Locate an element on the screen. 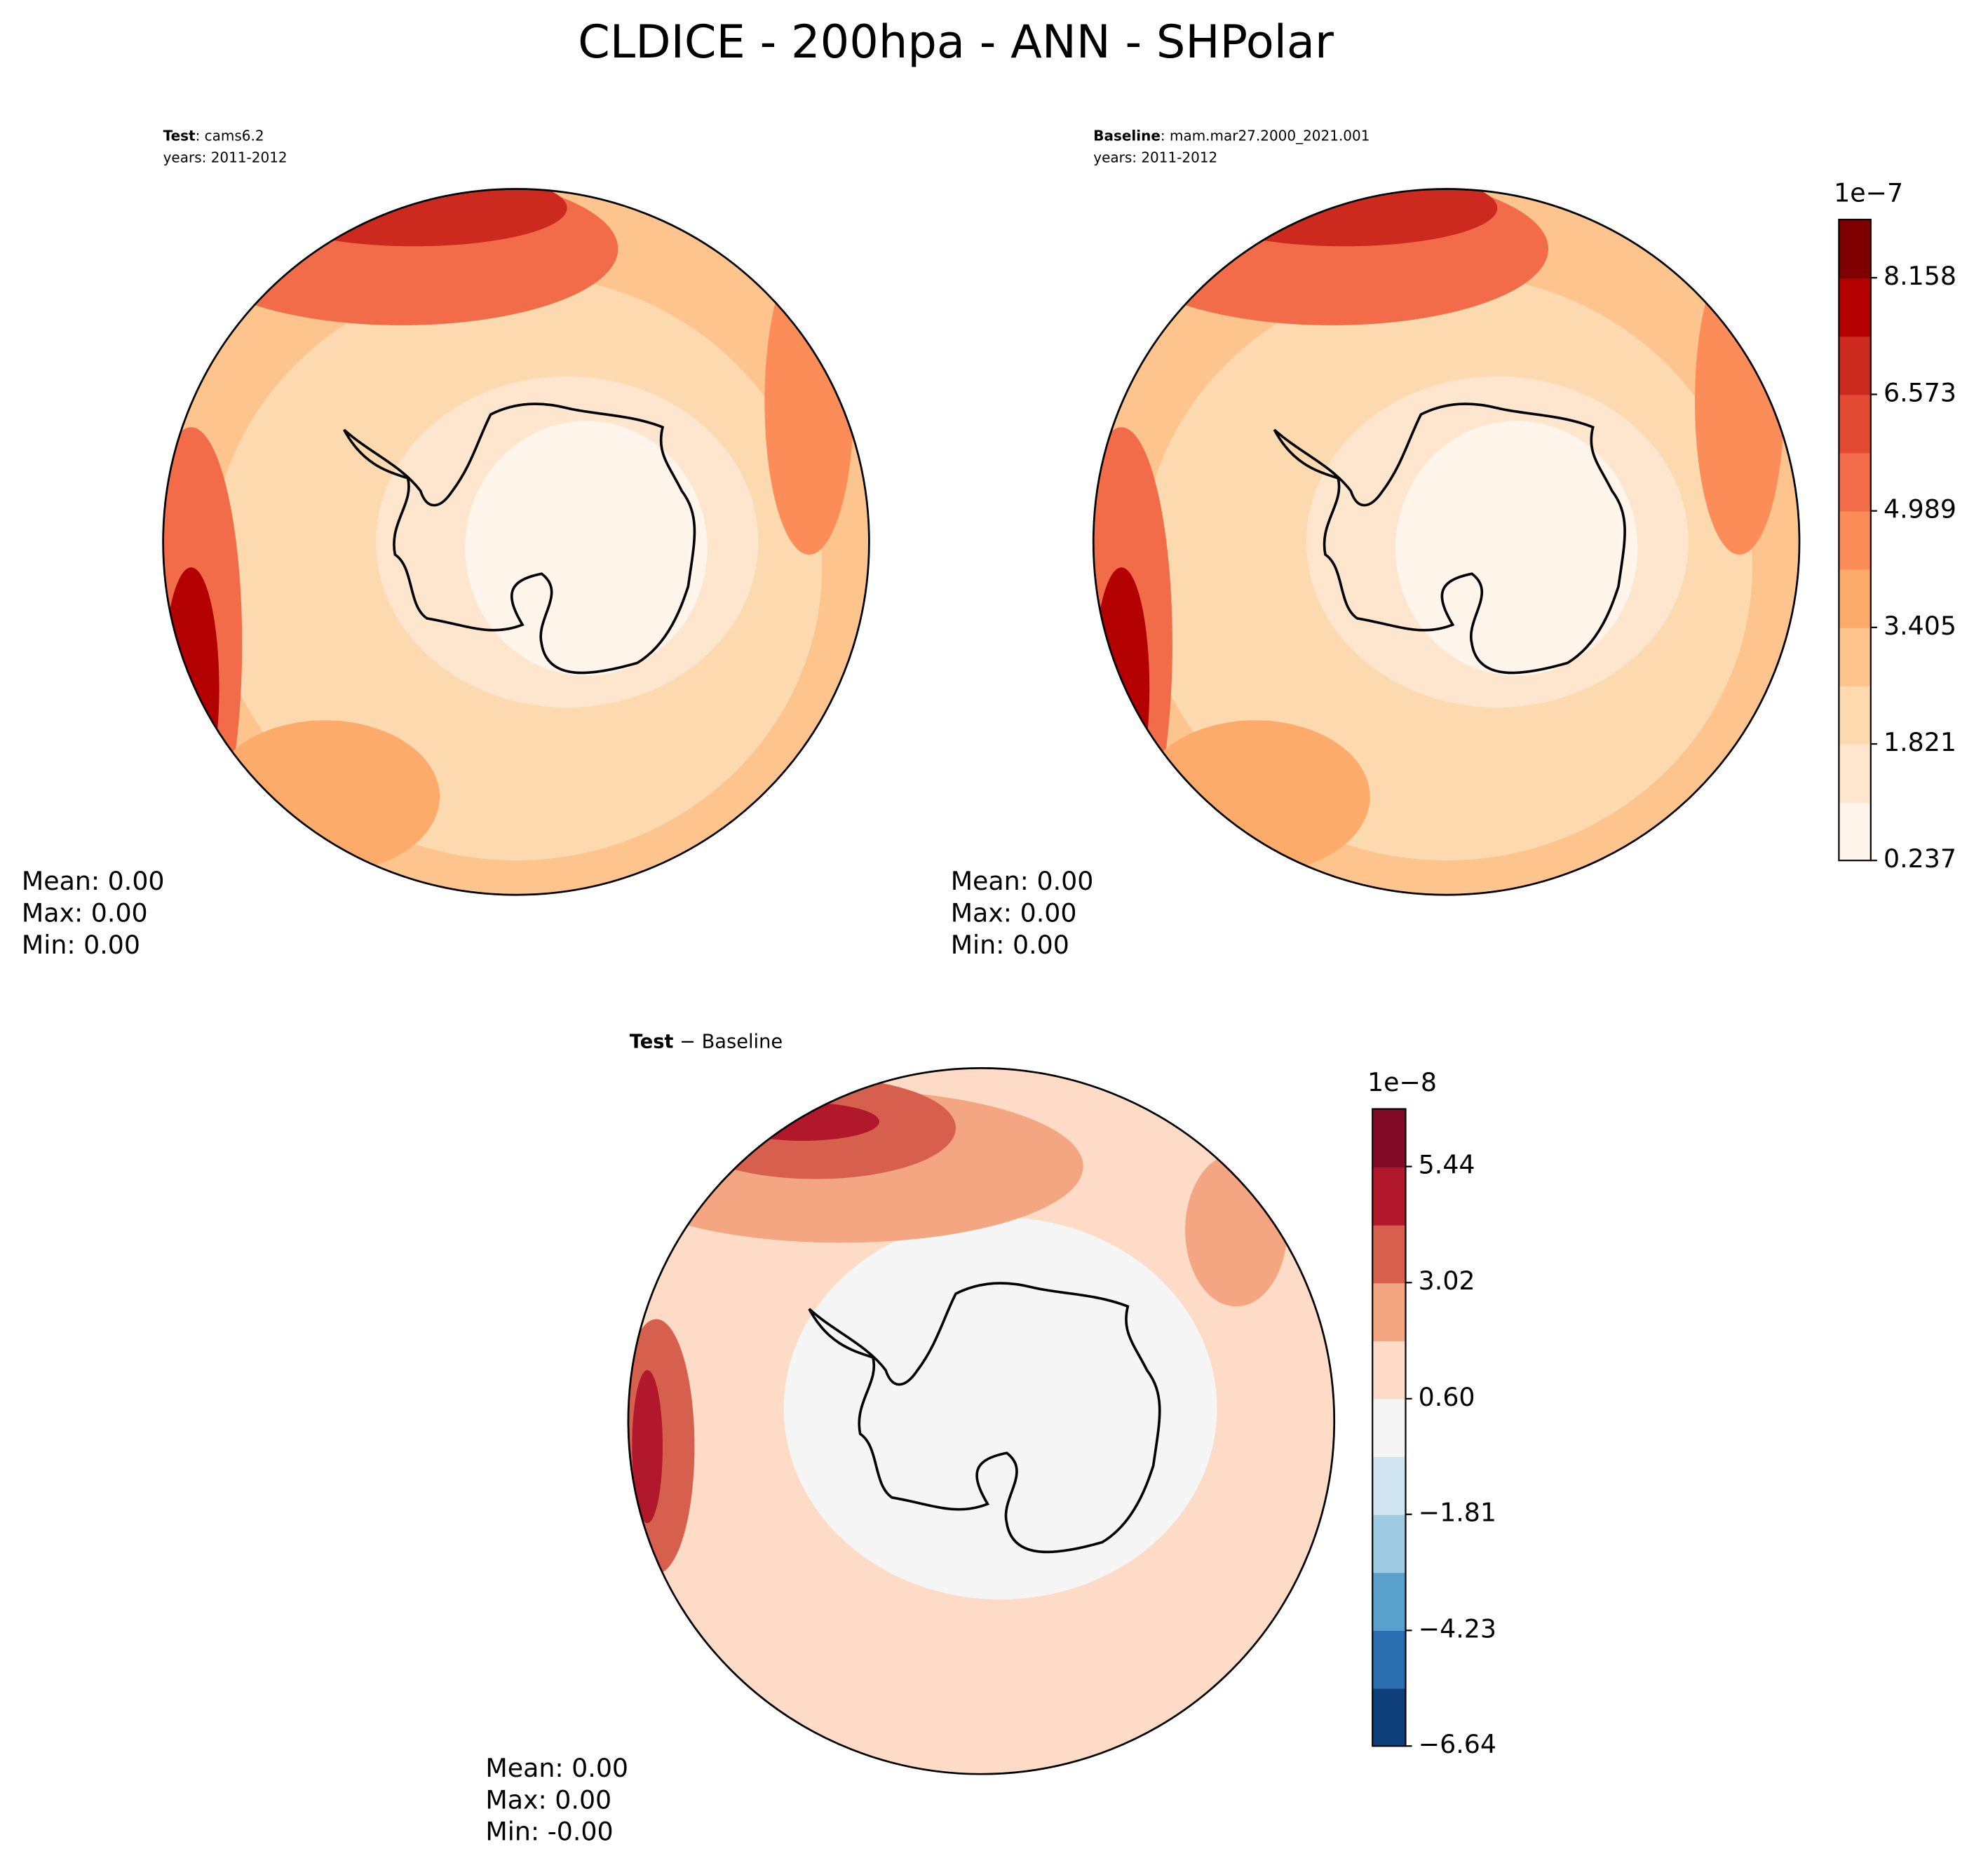 This screenshot has width=1988, height=1870. panel-title: Baseline: mam.mar27.2000_2021.001 is located at coordinates (1231, 135).